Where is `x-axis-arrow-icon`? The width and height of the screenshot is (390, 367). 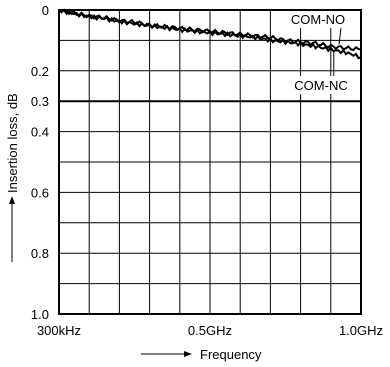 x-axis-arrow-icon is located at coordinates (188, 354).